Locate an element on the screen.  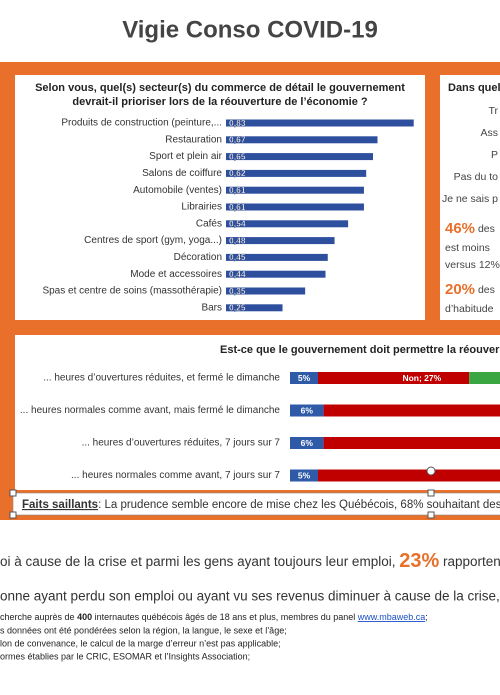
panel-label: Tr is located at coordinates (493, 111).